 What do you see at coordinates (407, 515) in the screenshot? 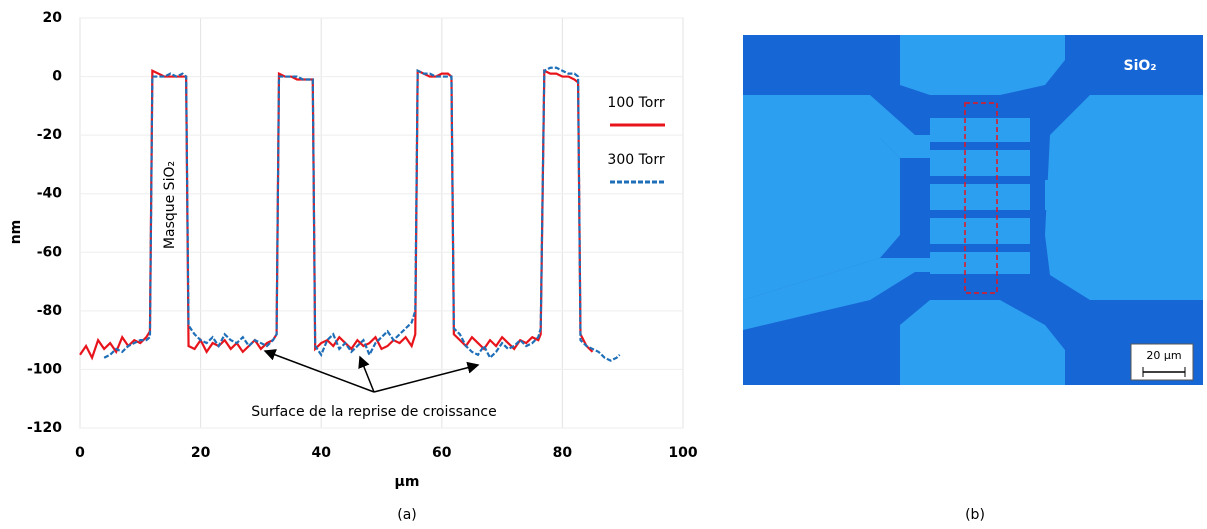
I see `caption-a: (a)` at bounding box center [407, 515].